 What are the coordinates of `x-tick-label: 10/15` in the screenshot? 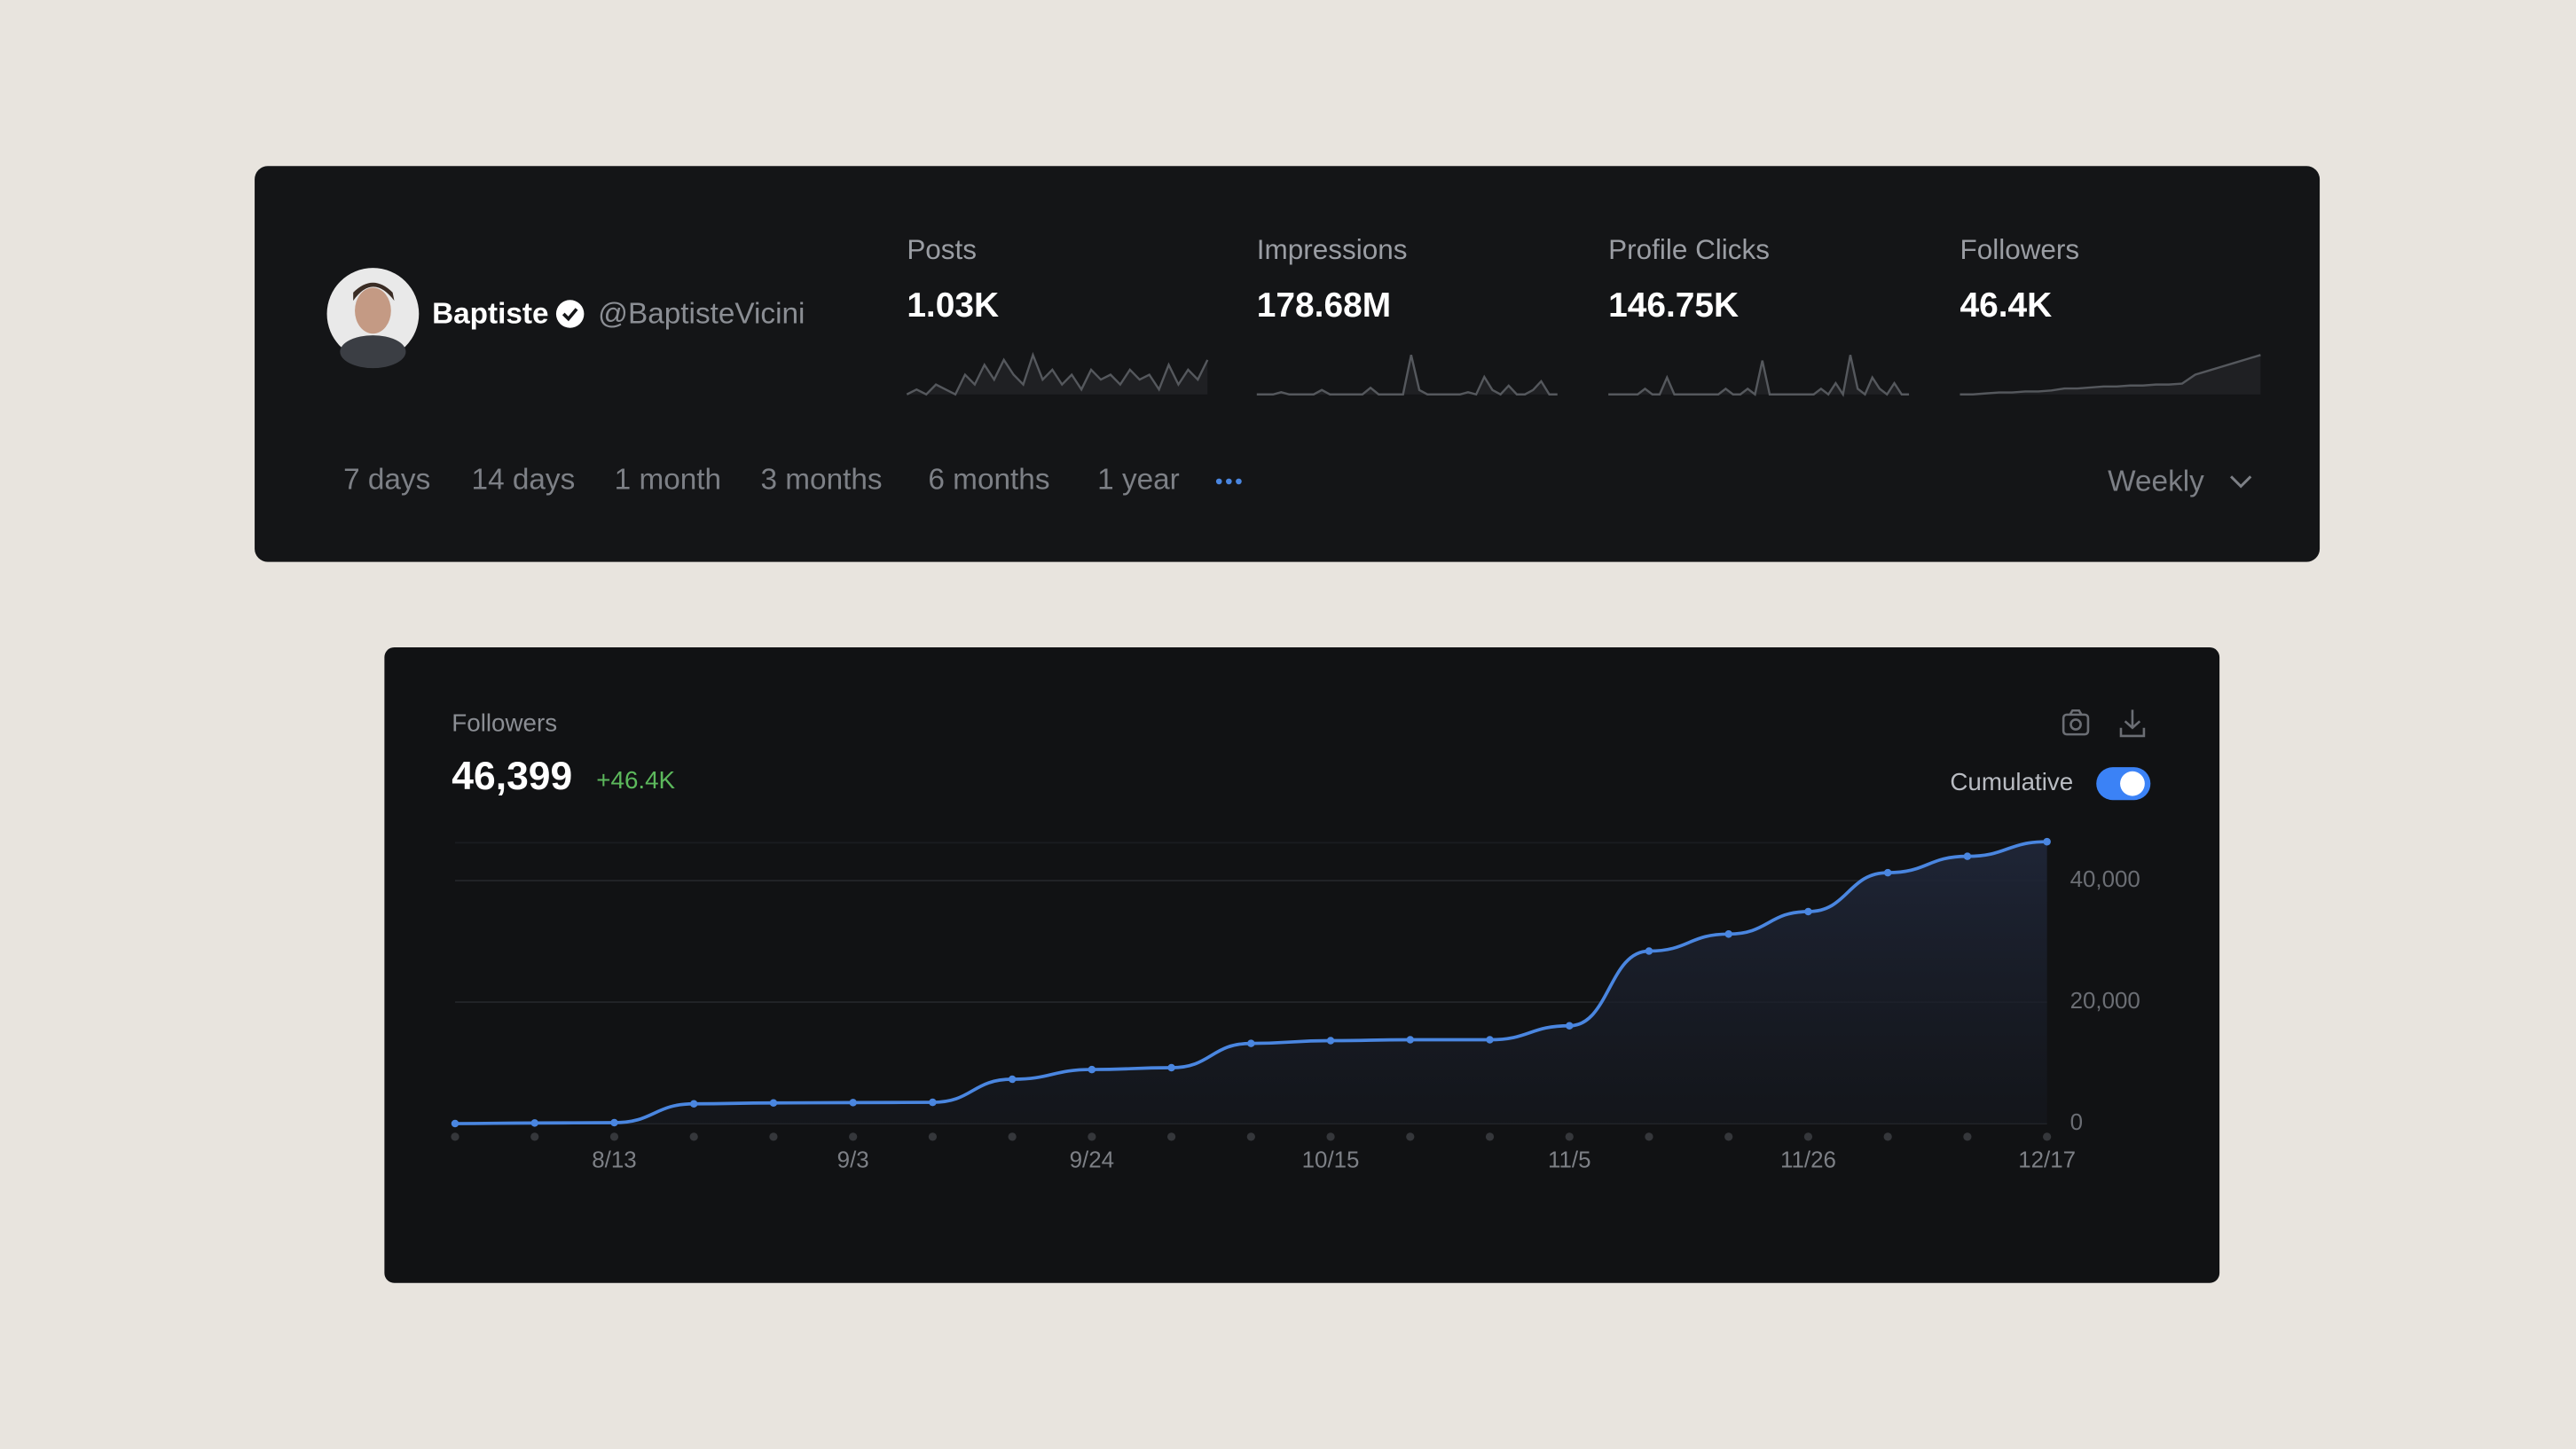 It's located at (1331, 1159).